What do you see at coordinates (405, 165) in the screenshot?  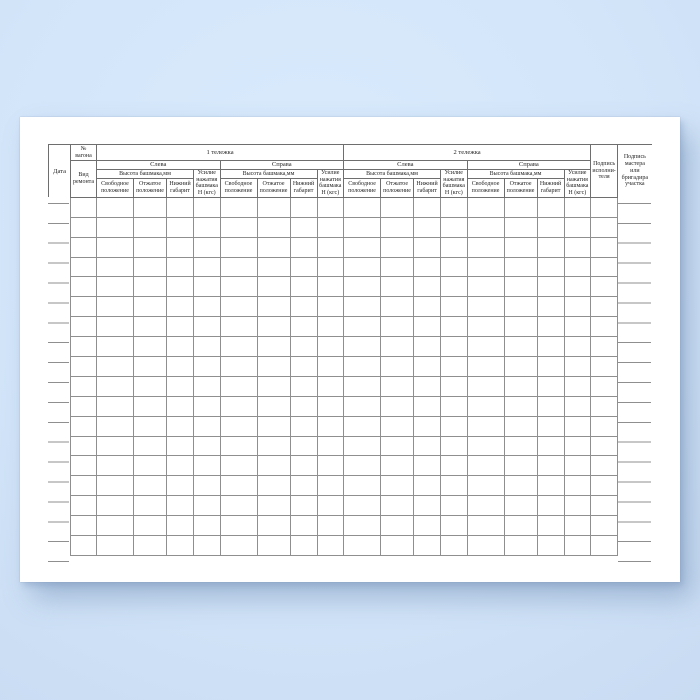 I see `header-bogie2-left: Слева` at bounding box center [405, 165].